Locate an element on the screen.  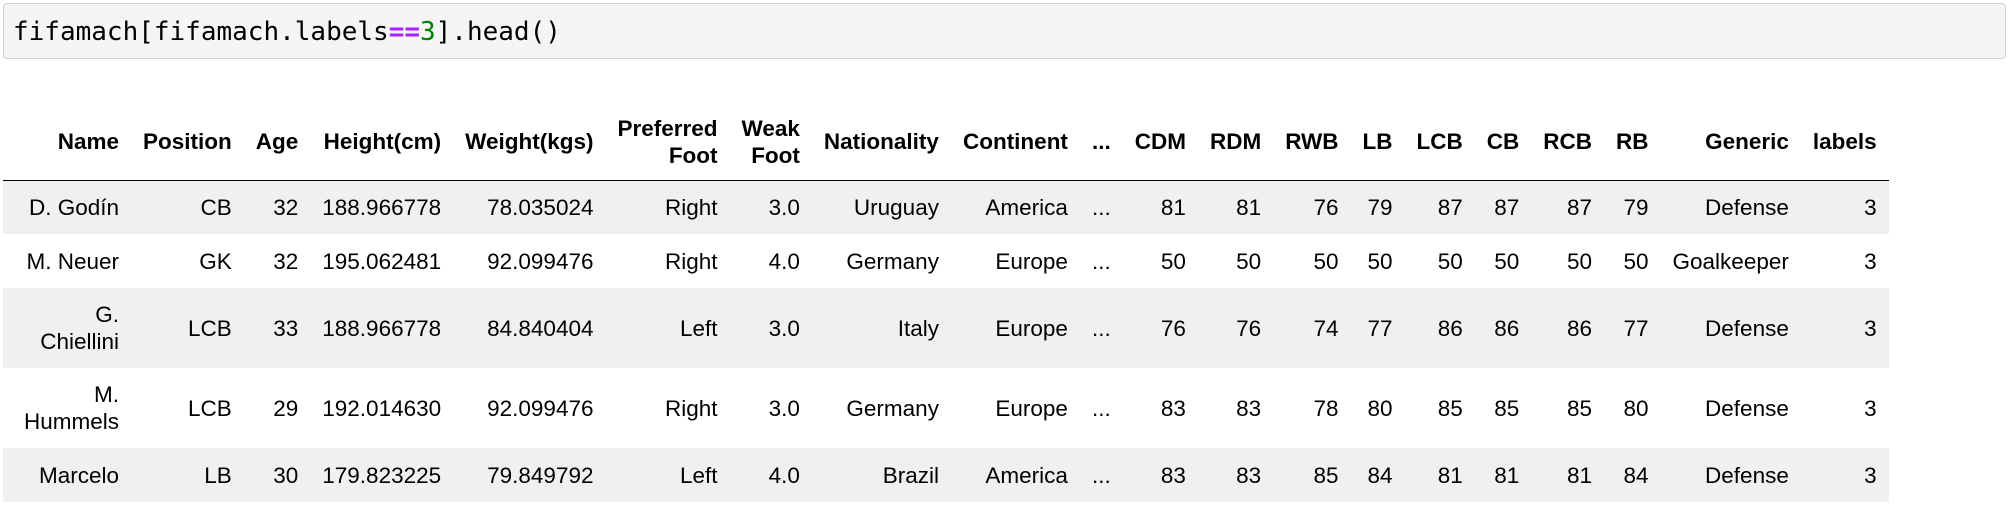
table-cell: 84 is located at coordinates (1636, 475).